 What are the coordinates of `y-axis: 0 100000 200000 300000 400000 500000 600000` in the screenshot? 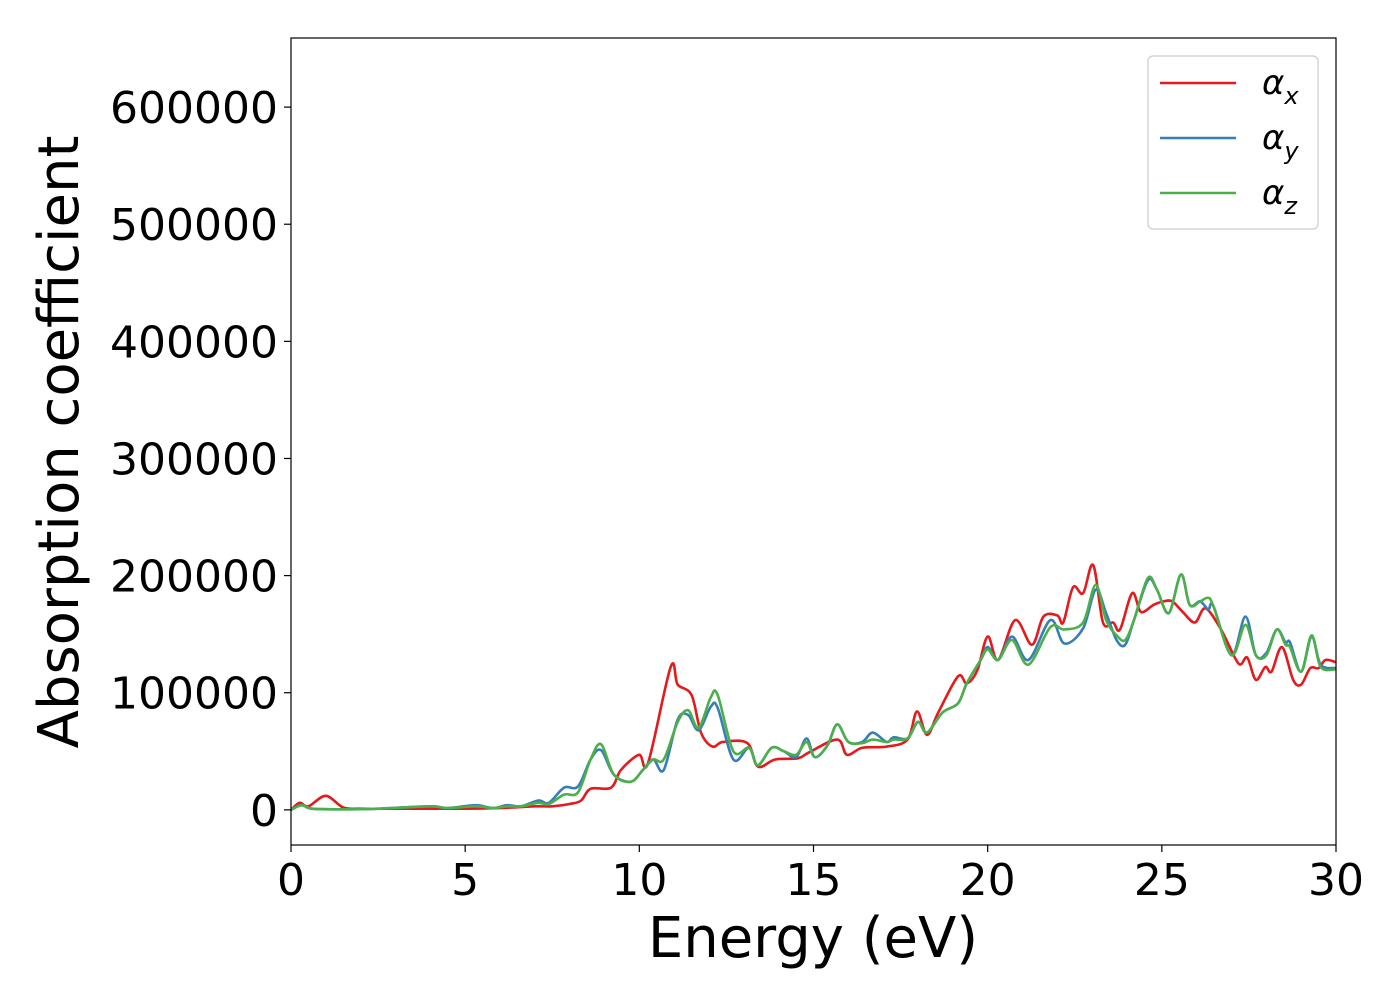 It's located at (200, 460).